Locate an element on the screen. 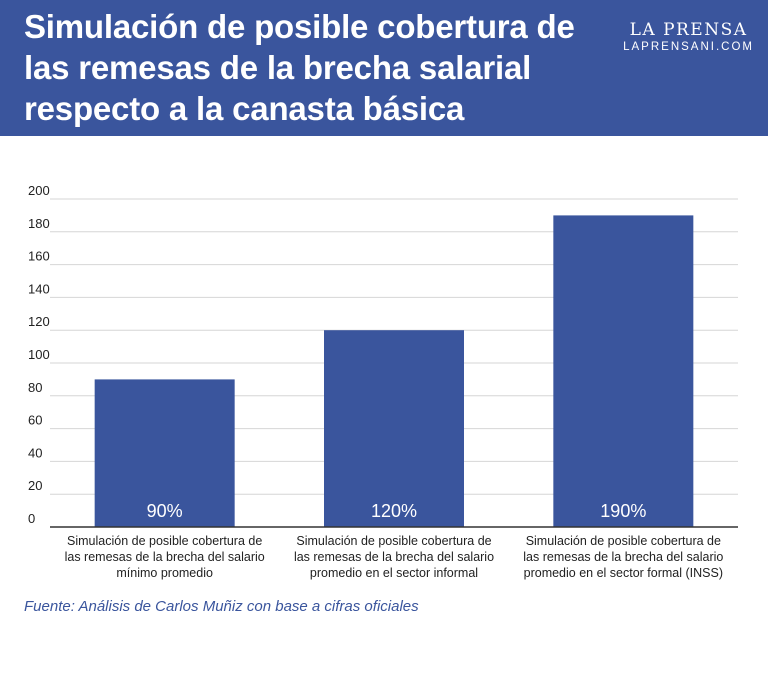  brand-url: LAPRENSANI.COM is located at coordinates (688, 47).